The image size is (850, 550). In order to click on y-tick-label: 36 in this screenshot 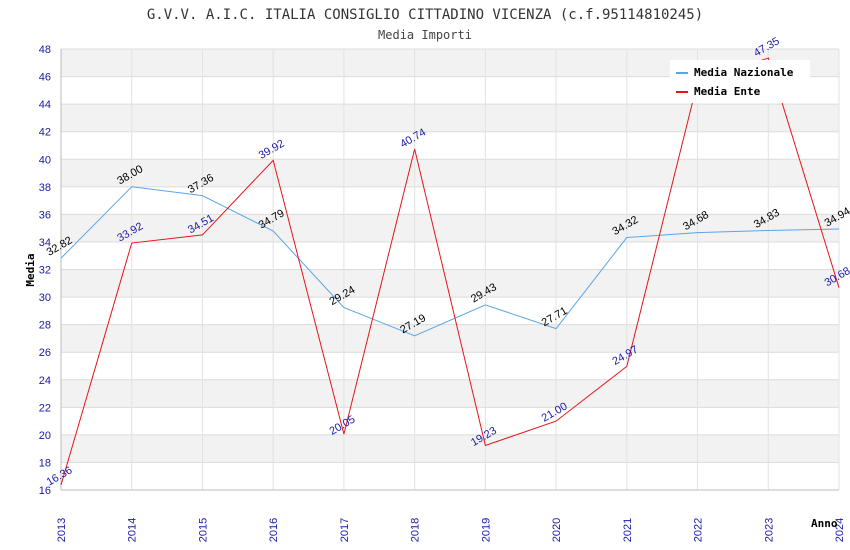, I will do `click(45, 215)`.